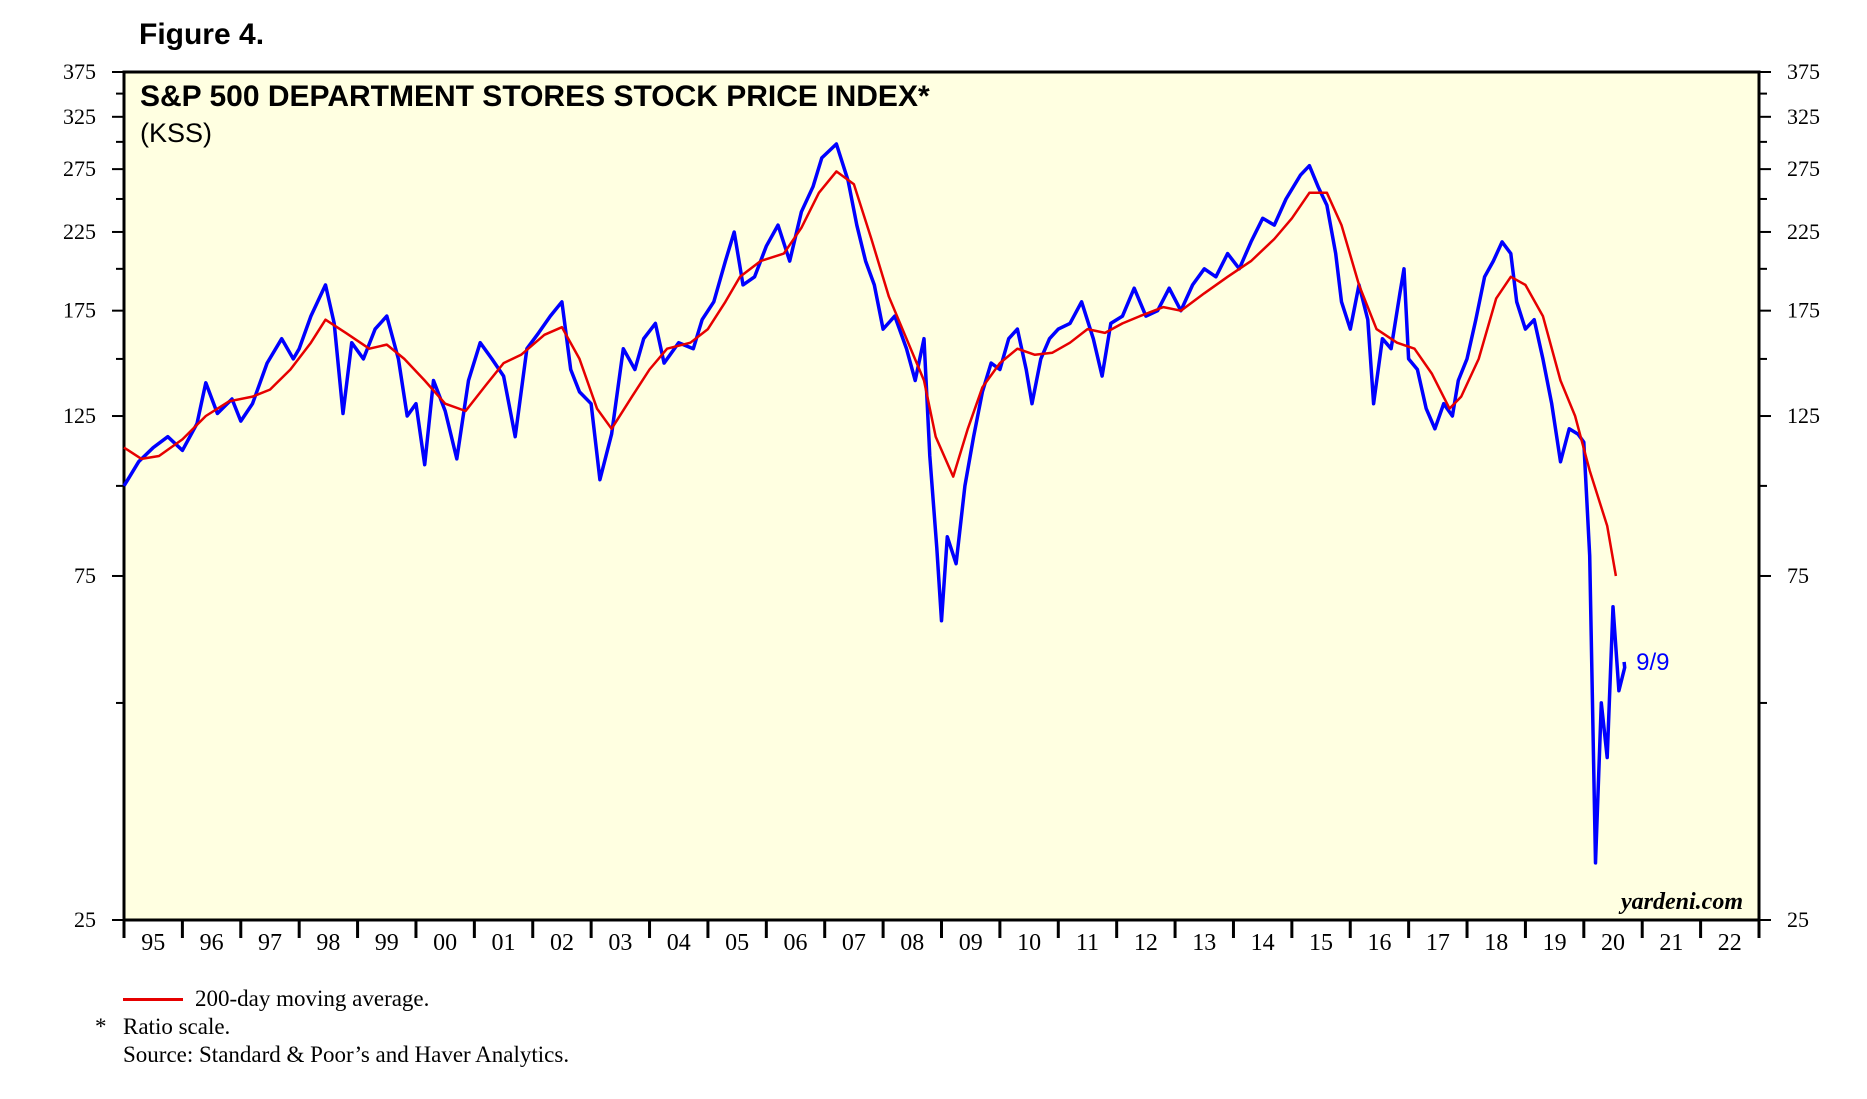 Image resolution: width=1867 pixels, height=1099 pixels. I want to click on ratio-scale-note: Ratio scale., so click(177, 1026).